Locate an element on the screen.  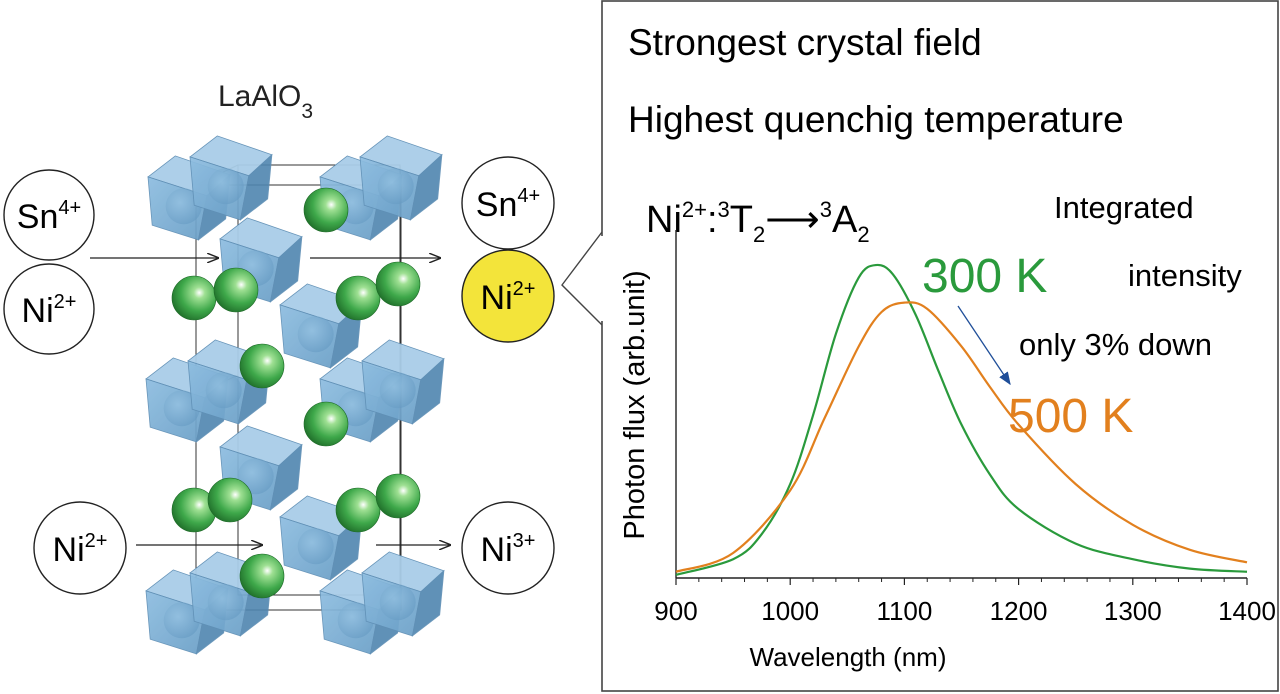
x-tick-label: 1000 is located at coordinates (790, 611).